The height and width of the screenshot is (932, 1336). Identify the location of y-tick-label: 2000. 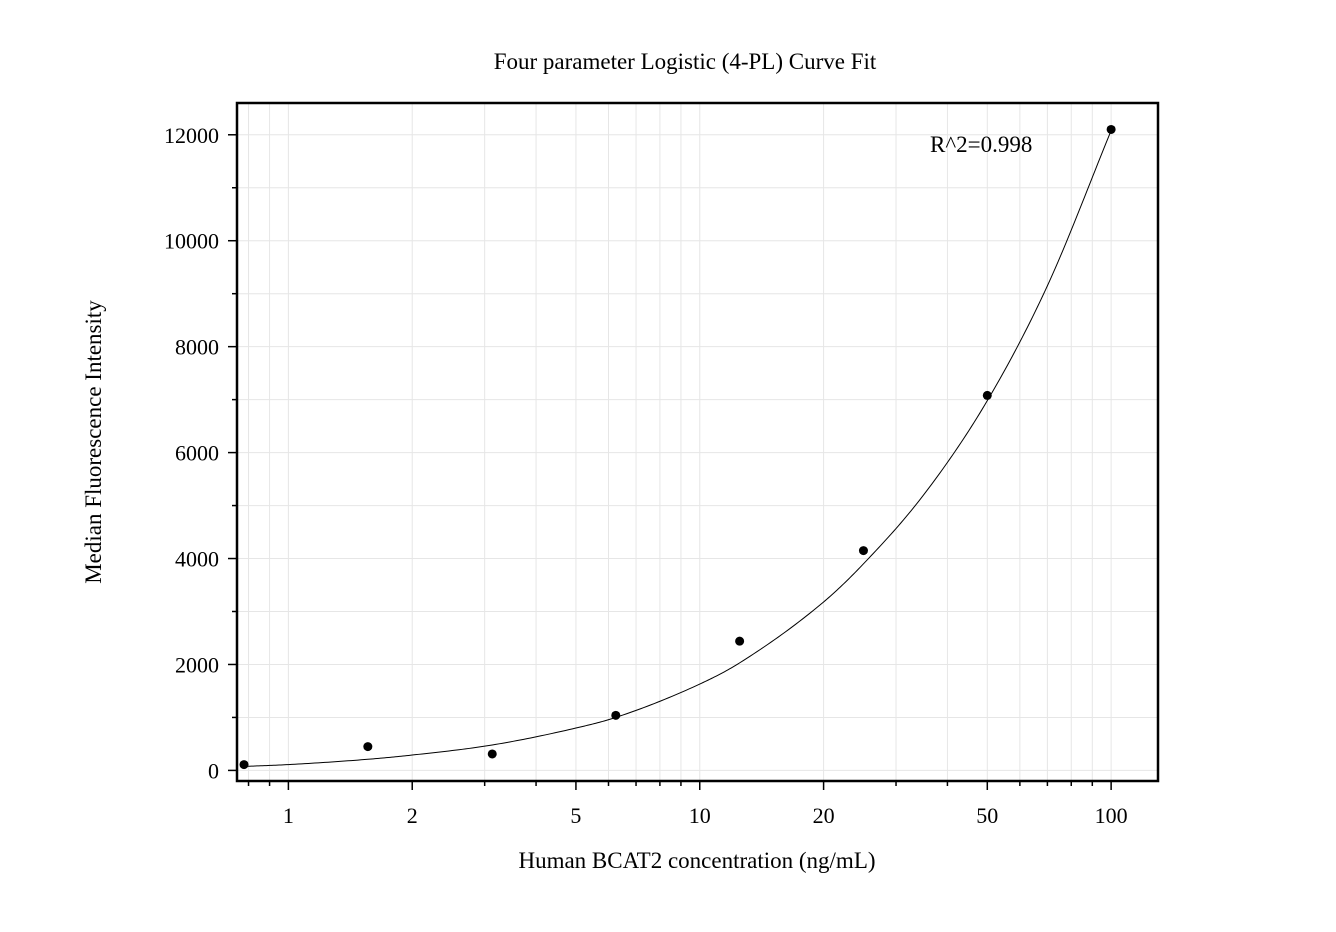
(197, 664).